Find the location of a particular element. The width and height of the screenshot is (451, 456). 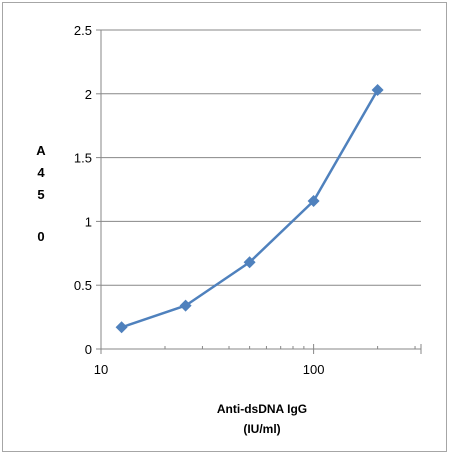

y-tick-label: 2 is located at coordinates (88, 94).